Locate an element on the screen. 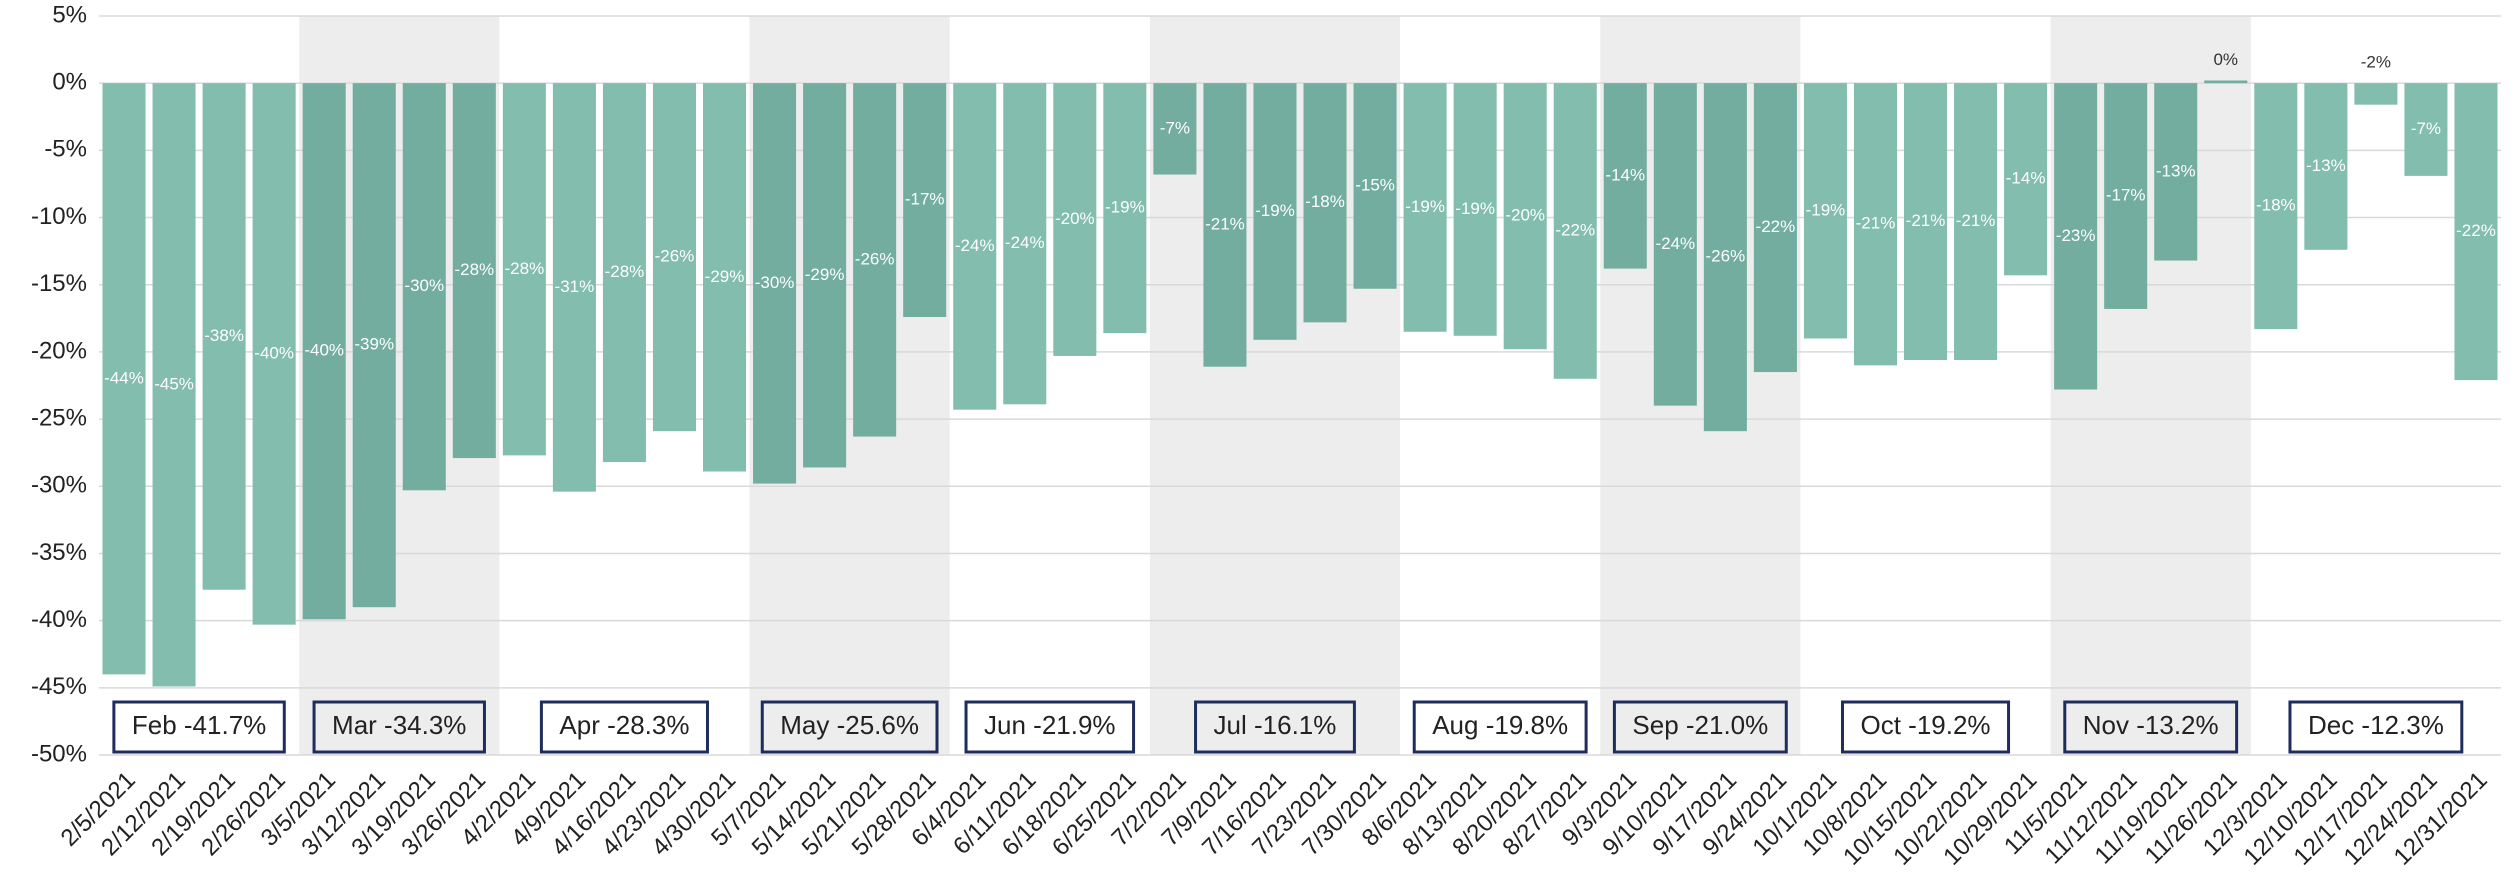  month-annotation: Feb -41.7% is located at coordinates (199, 725).